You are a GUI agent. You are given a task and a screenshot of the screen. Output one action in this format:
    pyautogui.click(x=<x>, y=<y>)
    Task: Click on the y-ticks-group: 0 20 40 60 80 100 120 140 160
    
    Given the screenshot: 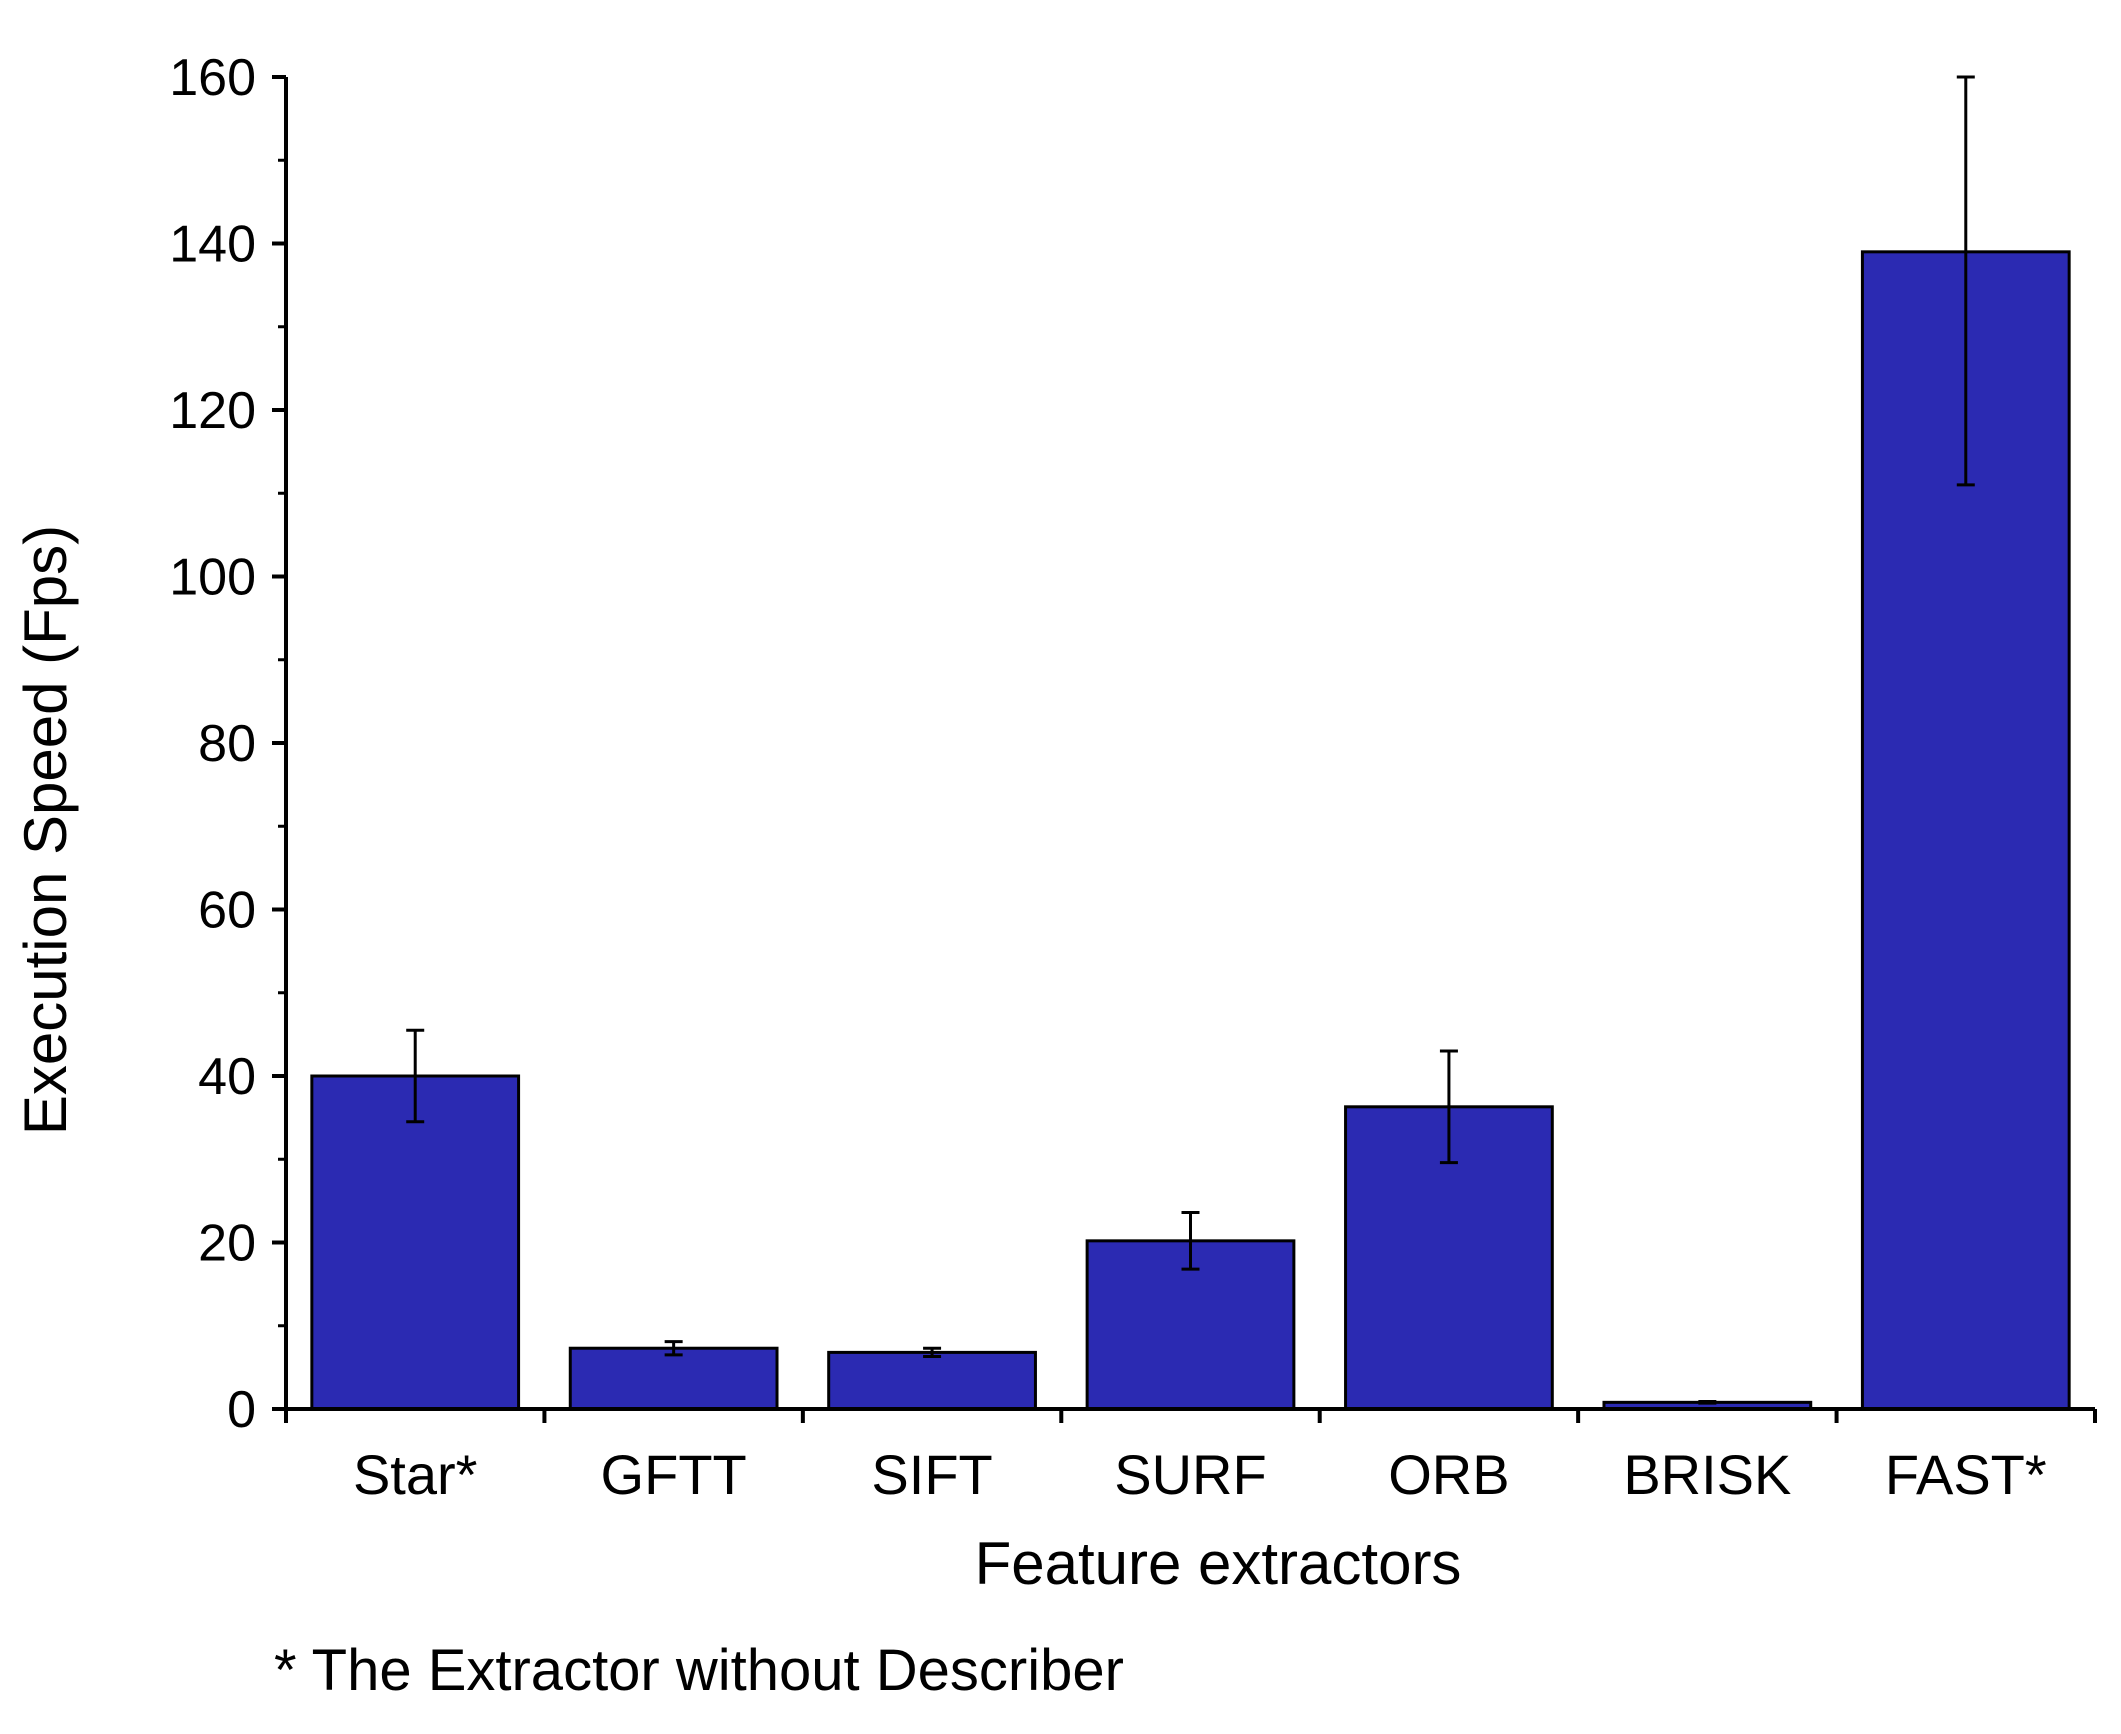 What is the action you would take?
    pyautogui.click(x=227, y=744)
    